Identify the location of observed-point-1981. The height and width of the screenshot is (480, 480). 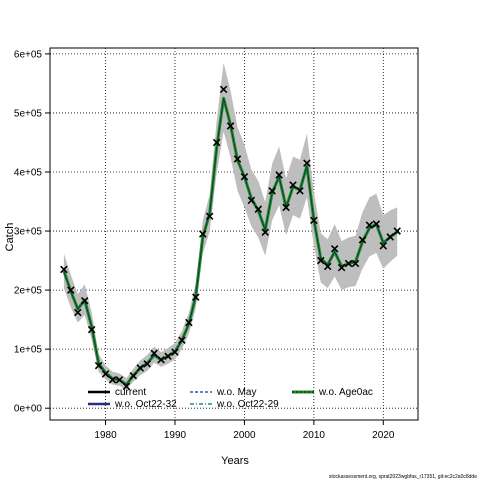
(112, 380).